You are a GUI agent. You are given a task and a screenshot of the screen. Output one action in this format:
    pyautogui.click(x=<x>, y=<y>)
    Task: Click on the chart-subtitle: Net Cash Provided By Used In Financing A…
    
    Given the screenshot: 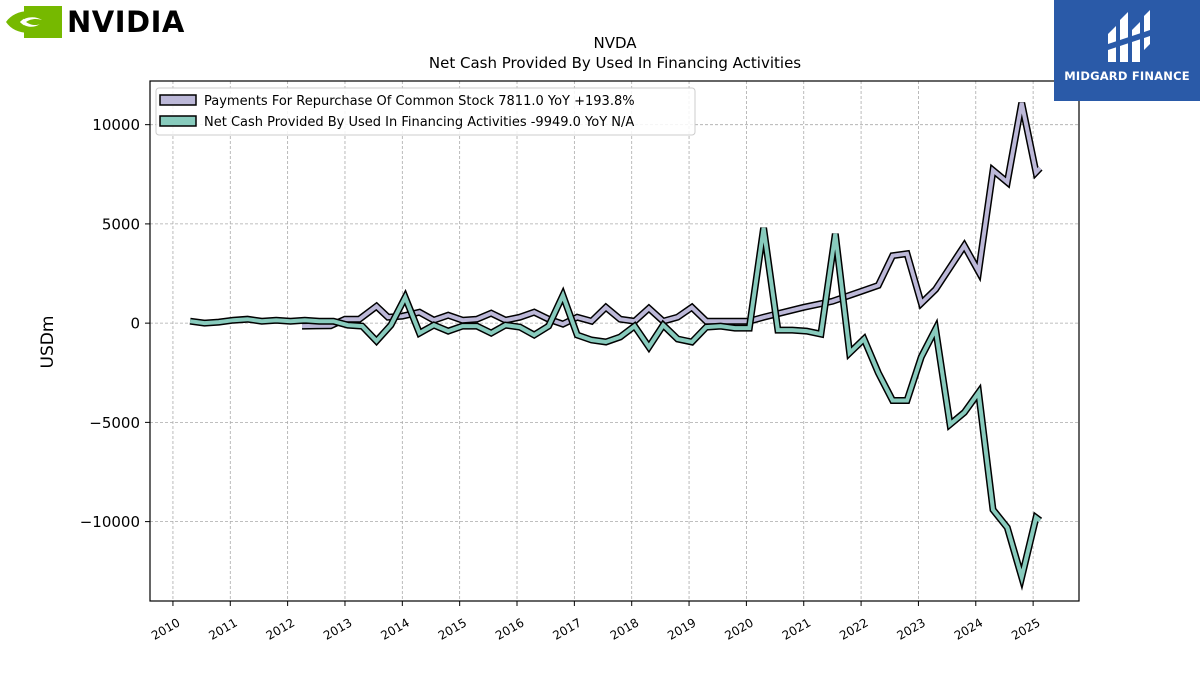 What is the action you would take?
    pyautogui.click(x=615, y=63)
    